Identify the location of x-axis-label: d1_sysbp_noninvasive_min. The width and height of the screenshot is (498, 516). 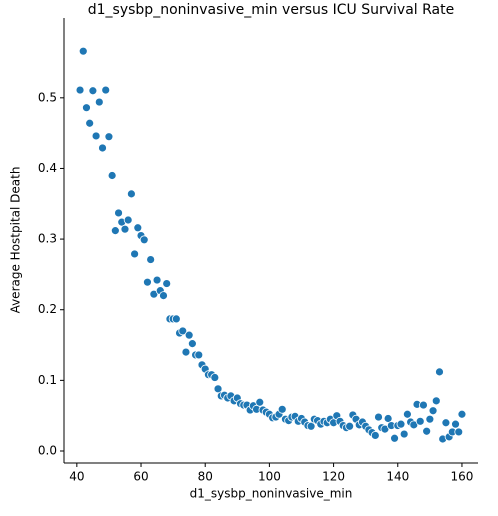
(271, 494).